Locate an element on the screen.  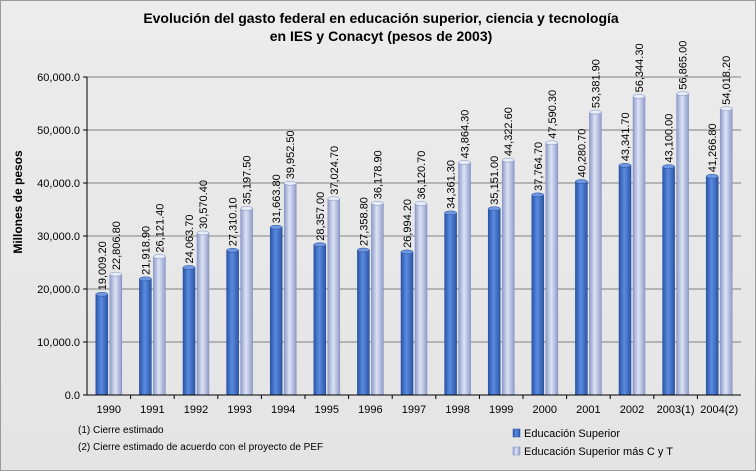
x-tick-label: 1992 is located at coordinates (196, 410).